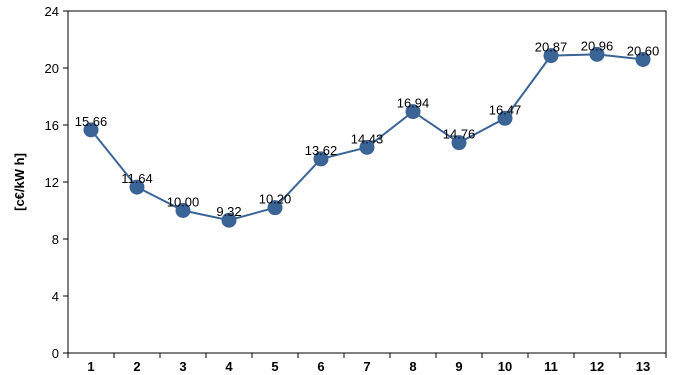 The height and width of the screenshot is (375, 674). I want to click on y-tick-label: 12, so click(52, 182).